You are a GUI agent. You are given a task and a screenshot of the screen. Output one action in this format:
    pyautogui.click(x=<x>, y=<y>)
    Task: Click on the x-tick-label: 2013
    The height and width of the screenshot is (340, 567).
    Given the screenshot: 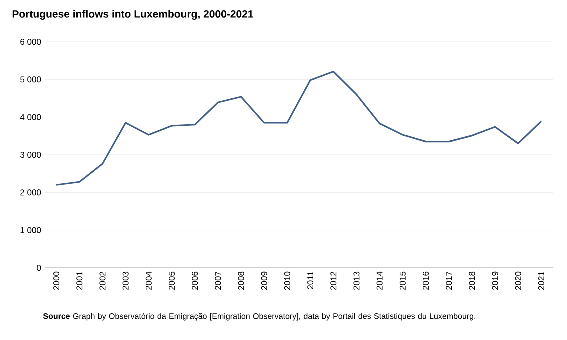 What is the action you would take?
    pyautogui.click(x=357, y=281)
    